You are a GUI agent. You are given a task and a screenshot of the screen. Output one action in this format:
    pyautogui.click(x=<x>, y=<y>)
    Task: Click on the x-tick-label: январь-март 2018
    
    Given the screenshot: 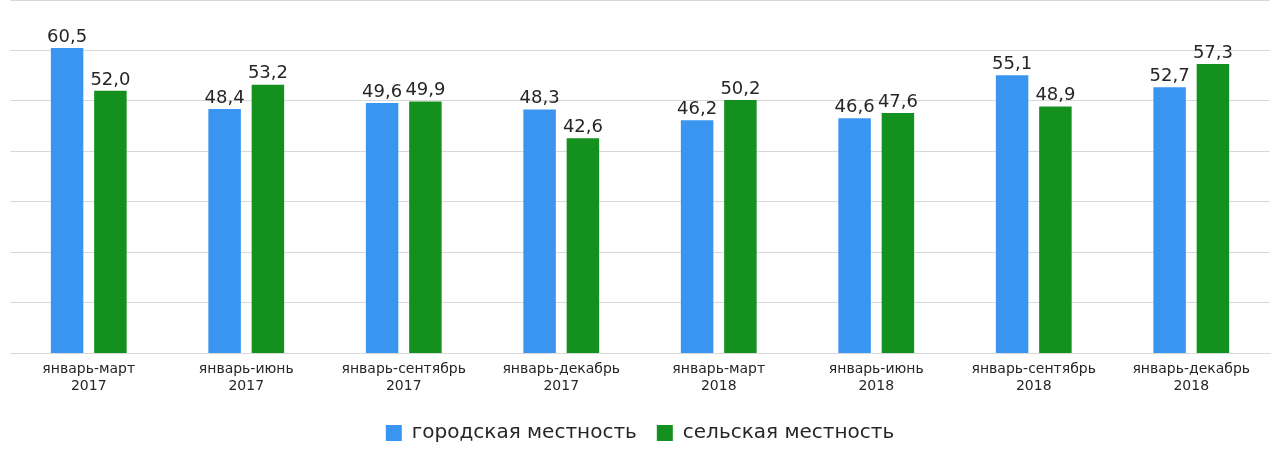 What is the action you would take?
    pyautogui.click(x=719, y=377)
    